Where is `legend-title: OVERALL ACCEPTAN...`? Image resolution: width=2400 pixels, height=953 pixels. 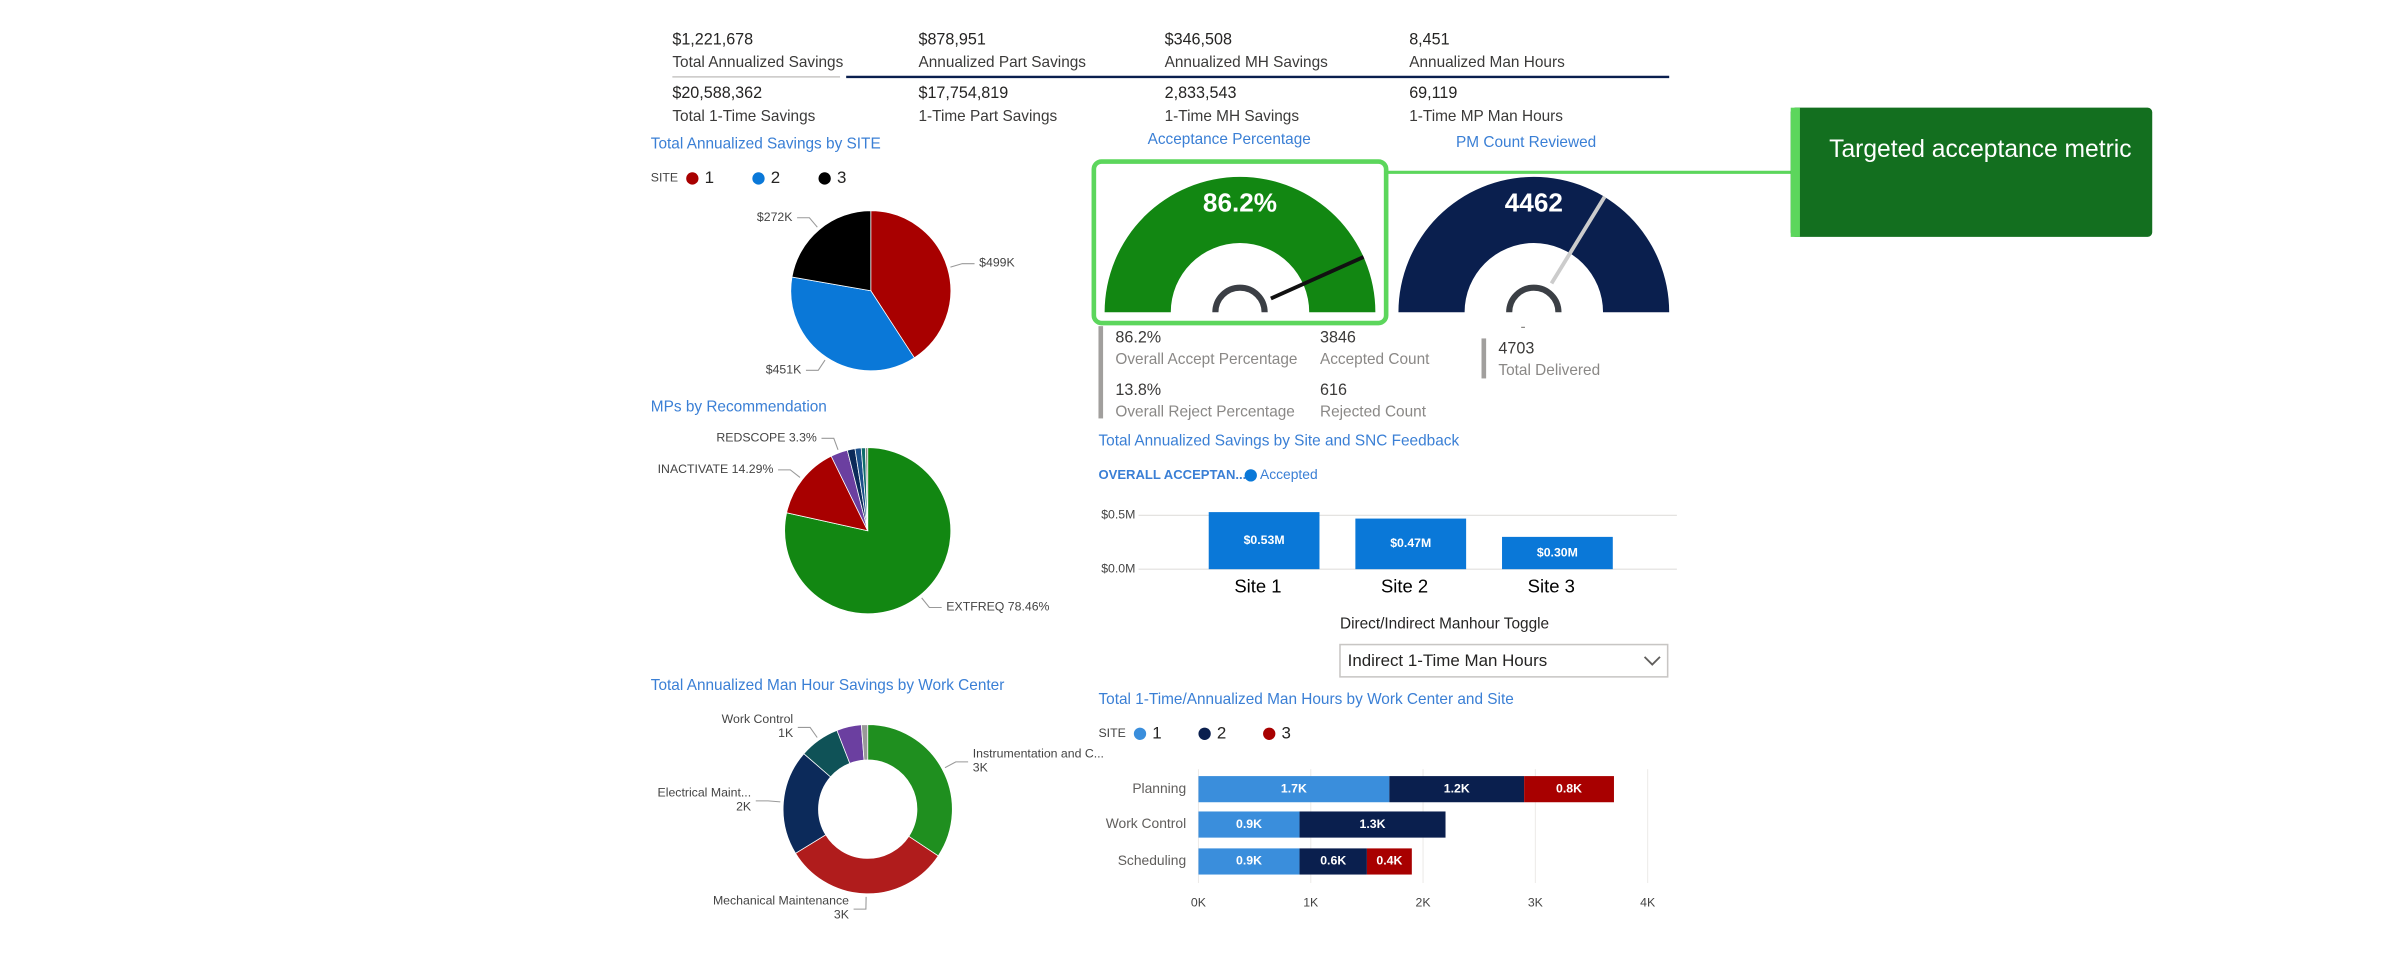 legend-title: OVERALL ACCEPTAN... is located at coordinates (1172, 474).